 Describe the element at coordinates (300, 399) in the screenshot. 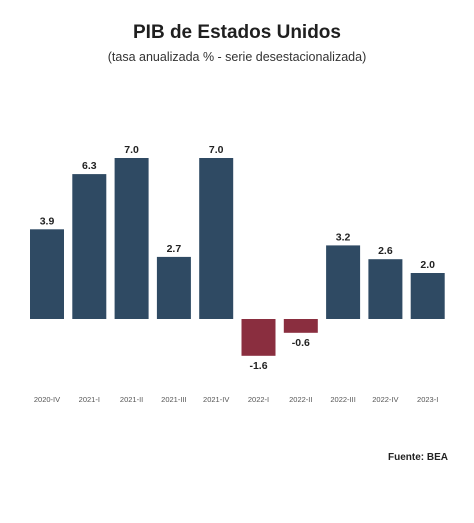

I see `x-tick-label-2022-II: 2022-II` at that location.